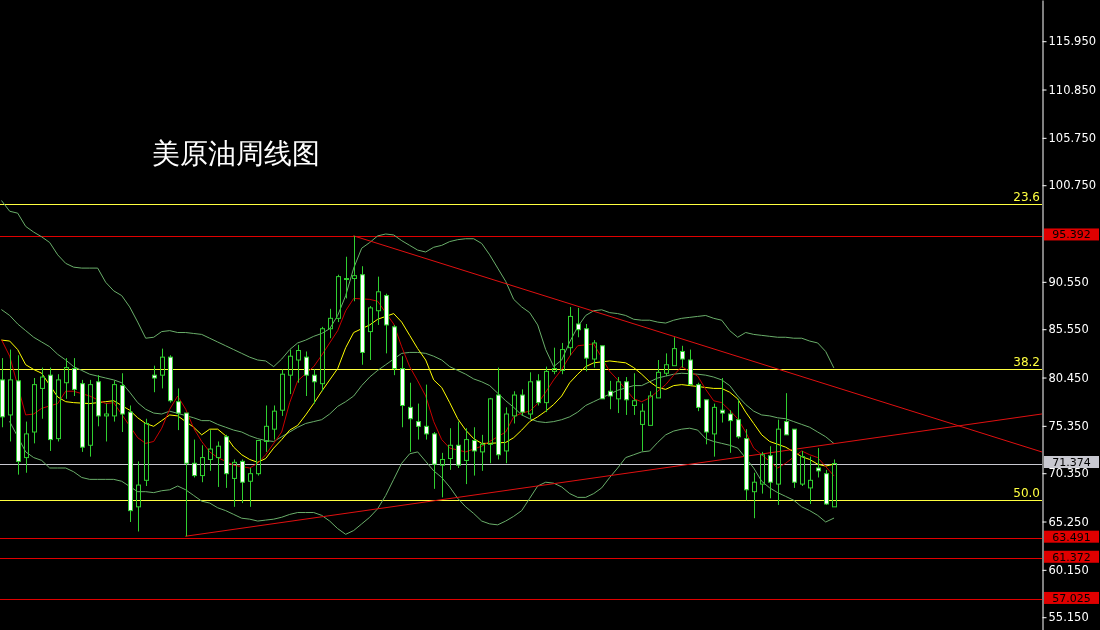 Image resolution: width=1100 pixels, height=630 pixels. I want to click on ref-line-label: 95.392, so click(1071, 235).